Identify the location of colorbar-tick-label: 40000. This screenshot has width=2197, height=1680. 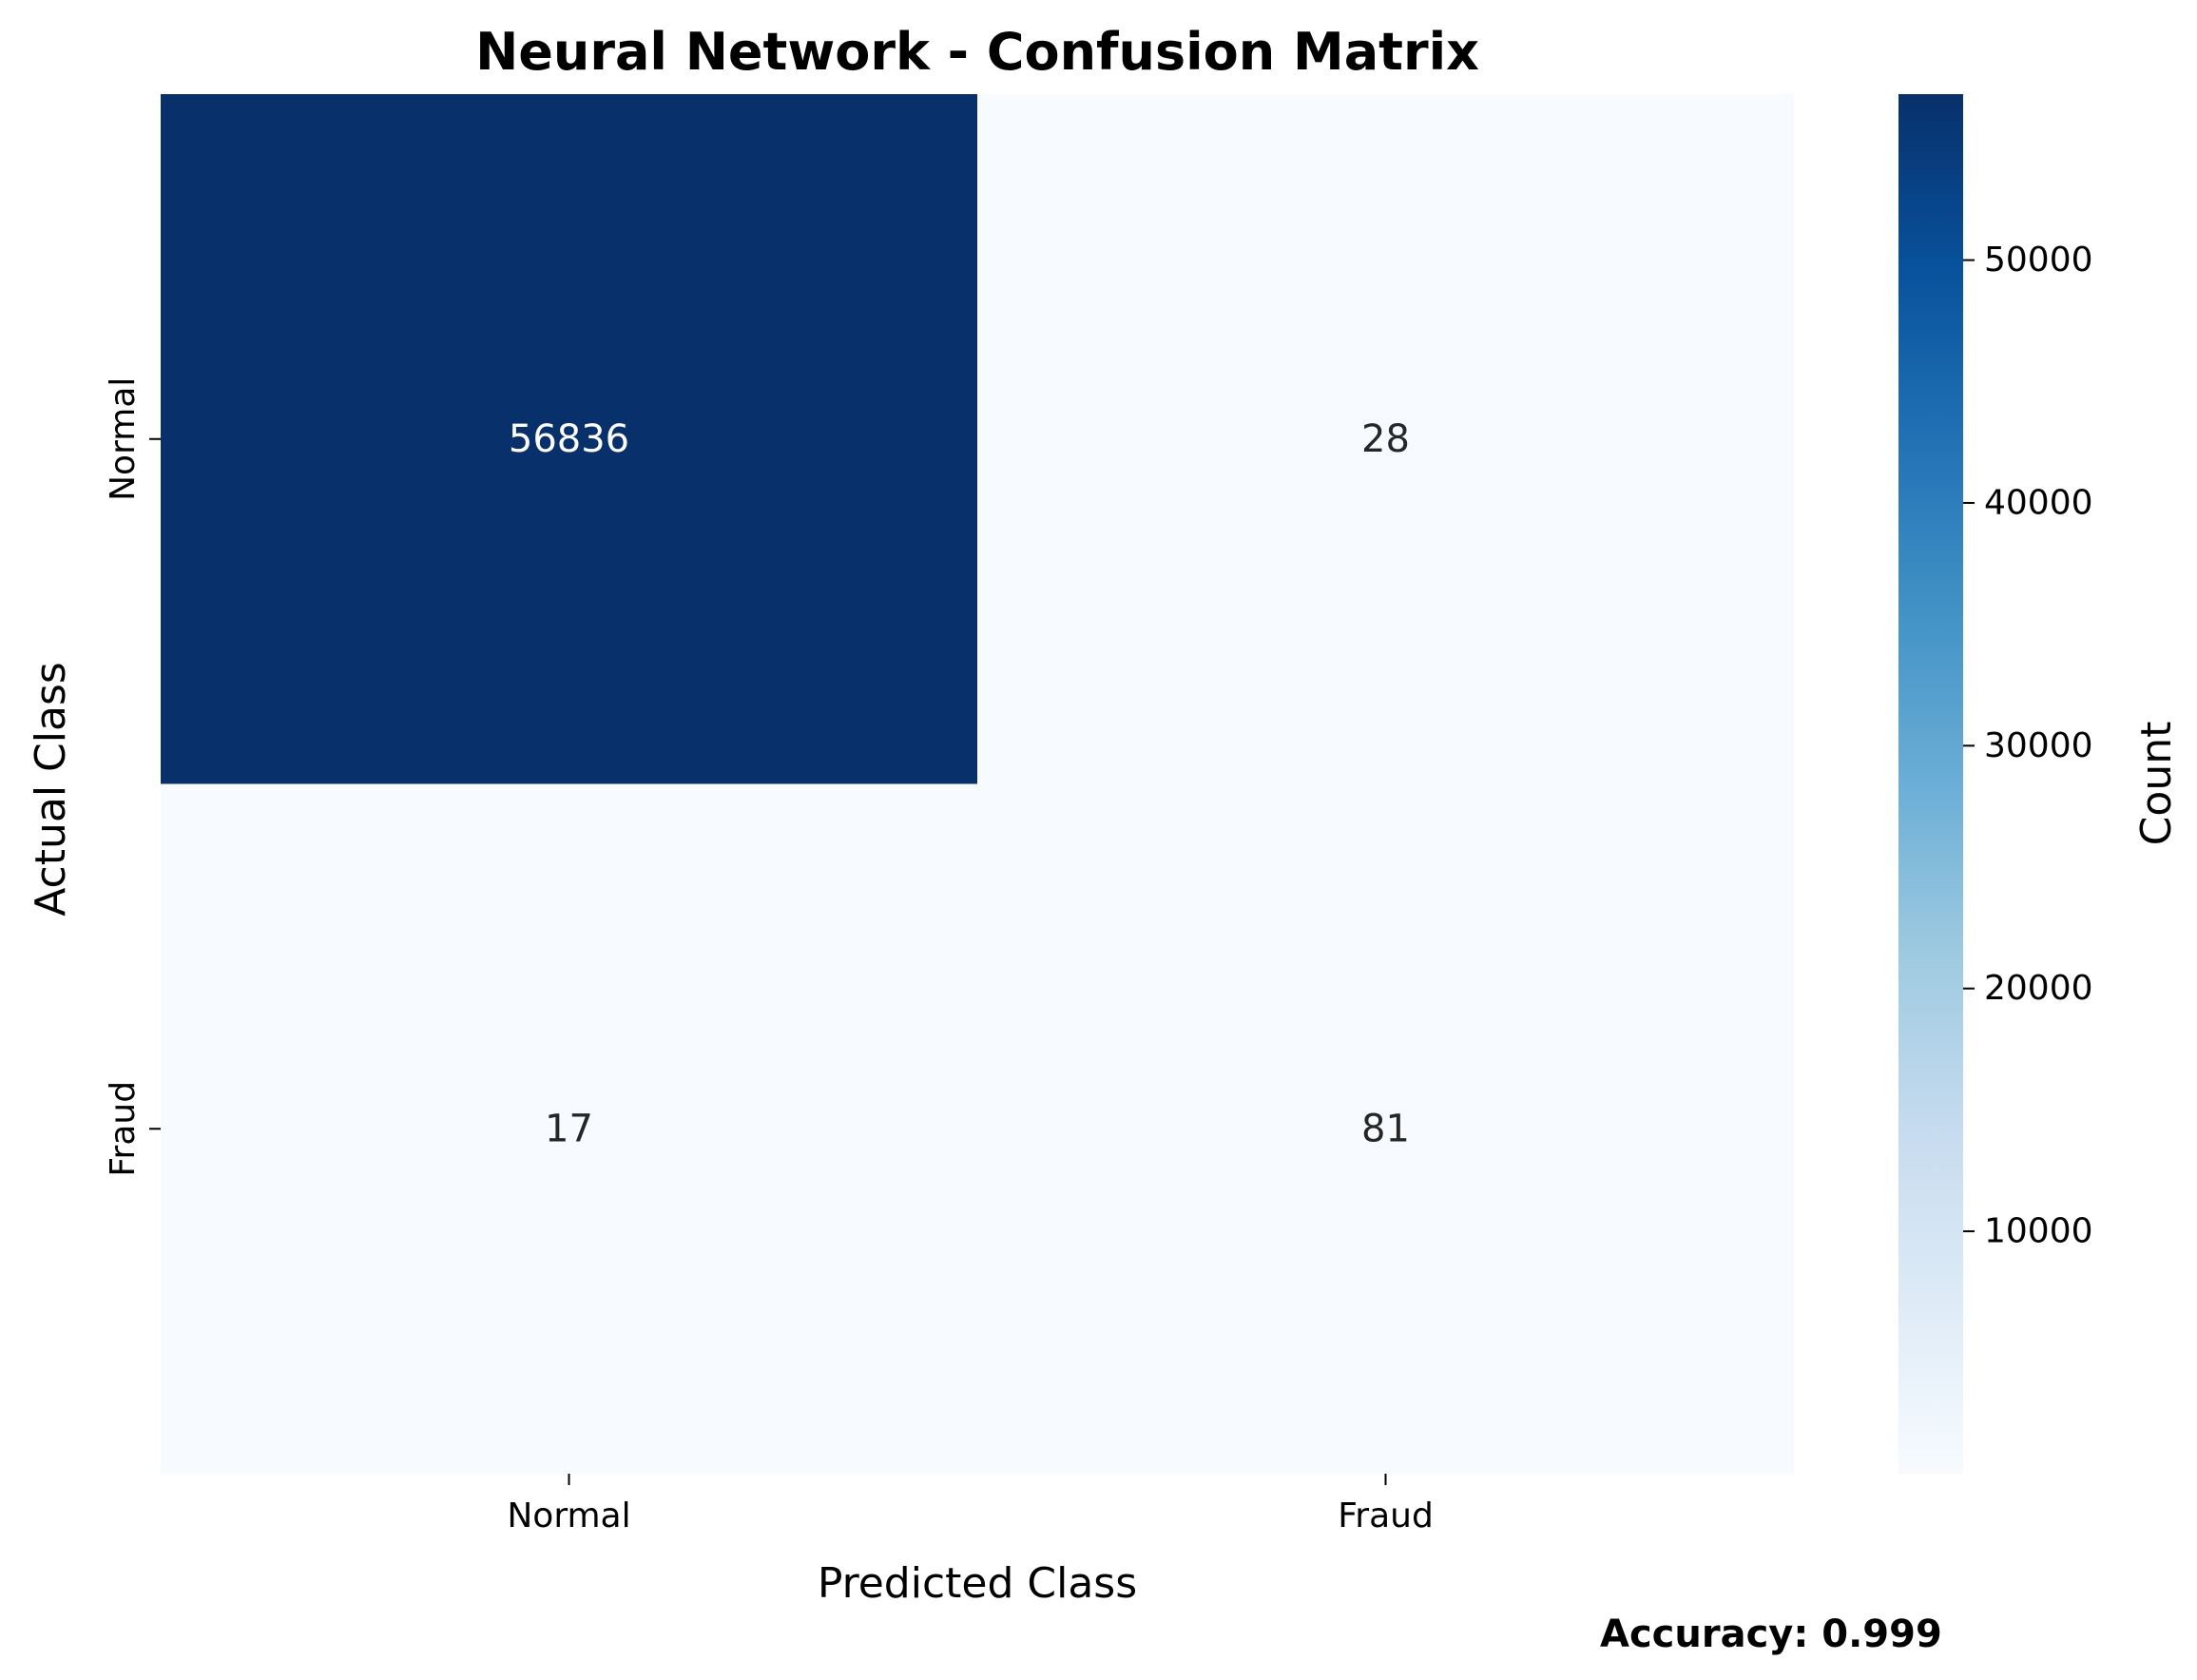
(2038, 502).